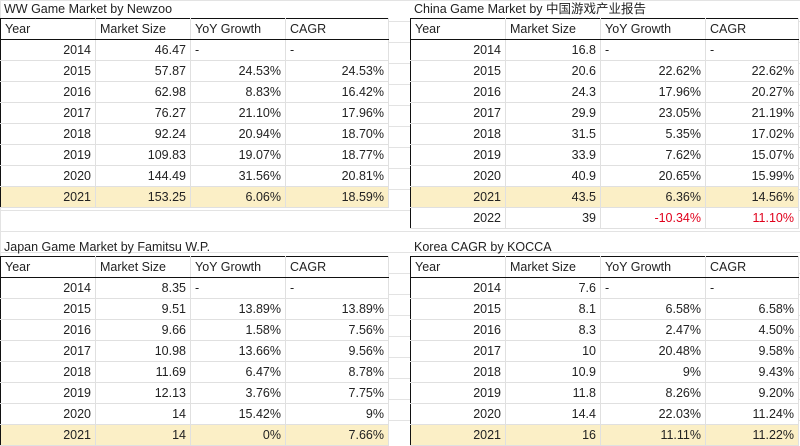  I want to click on market-size-cell: 10.9, so click(553, 372).